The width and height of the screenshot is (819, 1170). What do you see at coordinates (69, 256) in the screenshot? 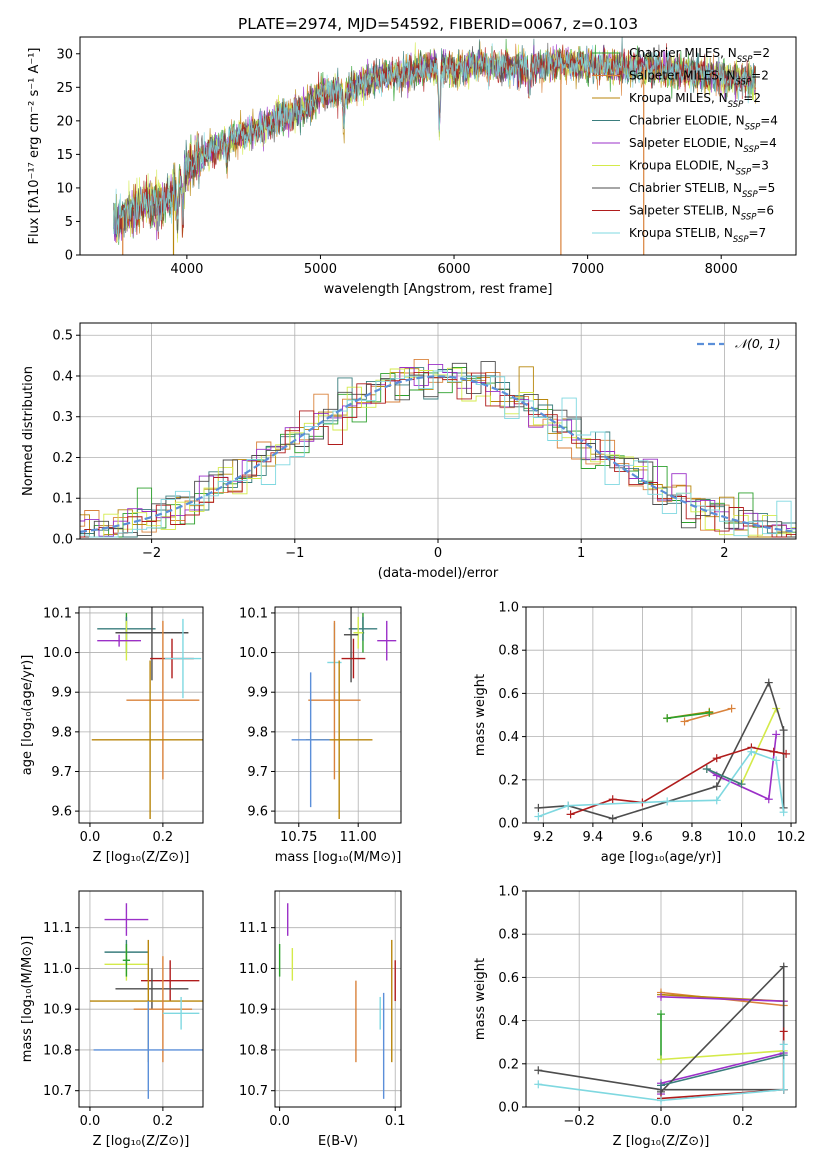
I see `y-tick-label: 0` at bounding box center [69, 256].